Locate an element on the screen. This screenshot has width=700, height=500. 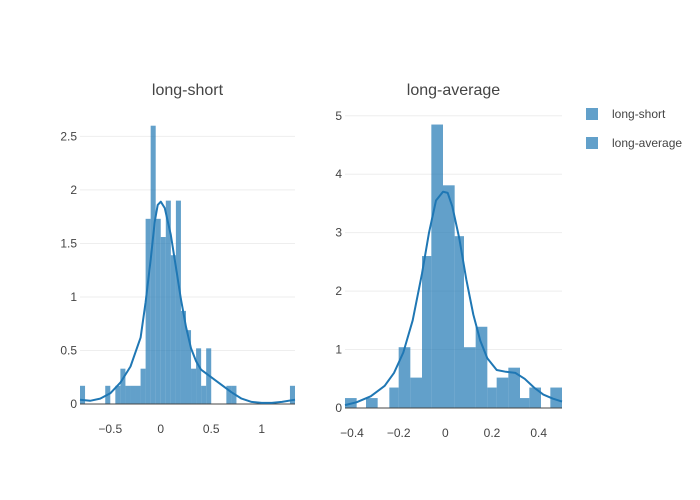
x-tick-label: −0.2 is located at coordinates (399, 433).